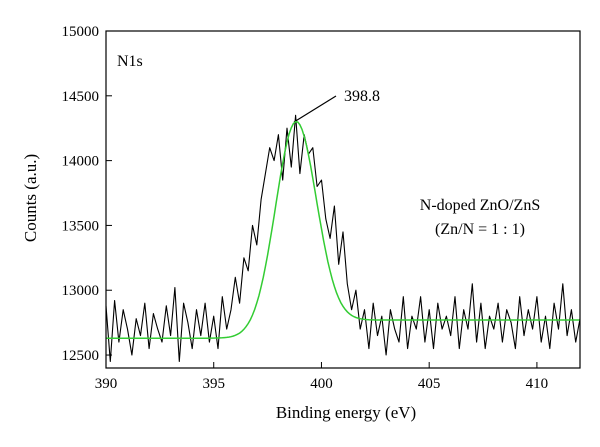 This screenshot has width=600, height=447. I want to click on x-tick-label: 390, so click(106, 384).